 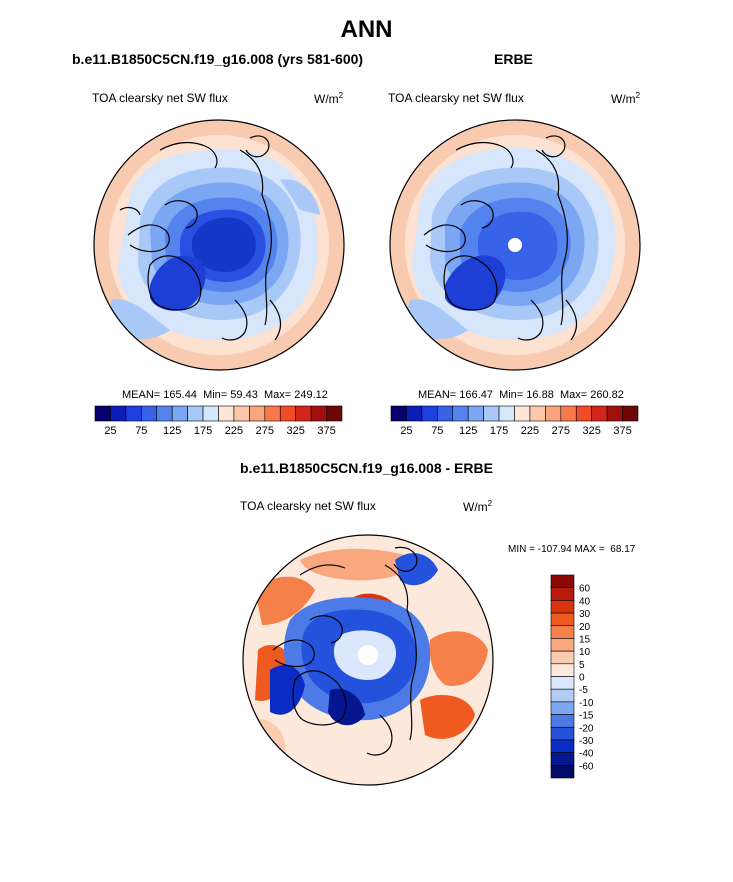 I want to click on model-max-value: 249.12, so click(x=311, y=395).